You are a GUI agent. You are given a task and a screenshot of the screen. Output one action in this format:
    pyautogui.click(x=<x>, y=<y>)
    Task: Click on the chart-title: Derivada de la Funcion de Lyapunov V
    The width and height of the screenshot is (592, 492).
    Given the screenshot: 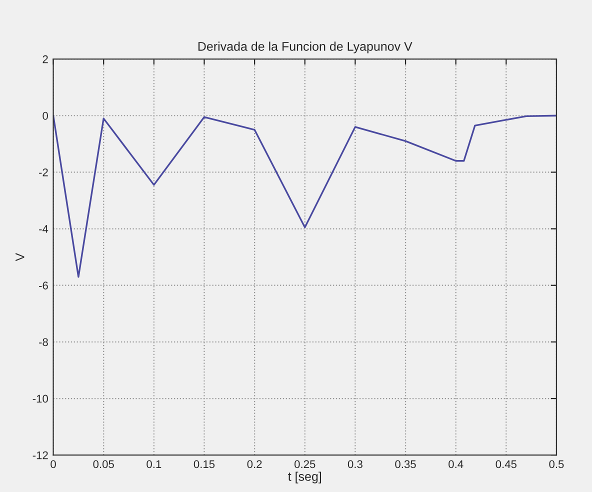 What is the action you would take?
    pyautogui.click(x=305, y=48)
    